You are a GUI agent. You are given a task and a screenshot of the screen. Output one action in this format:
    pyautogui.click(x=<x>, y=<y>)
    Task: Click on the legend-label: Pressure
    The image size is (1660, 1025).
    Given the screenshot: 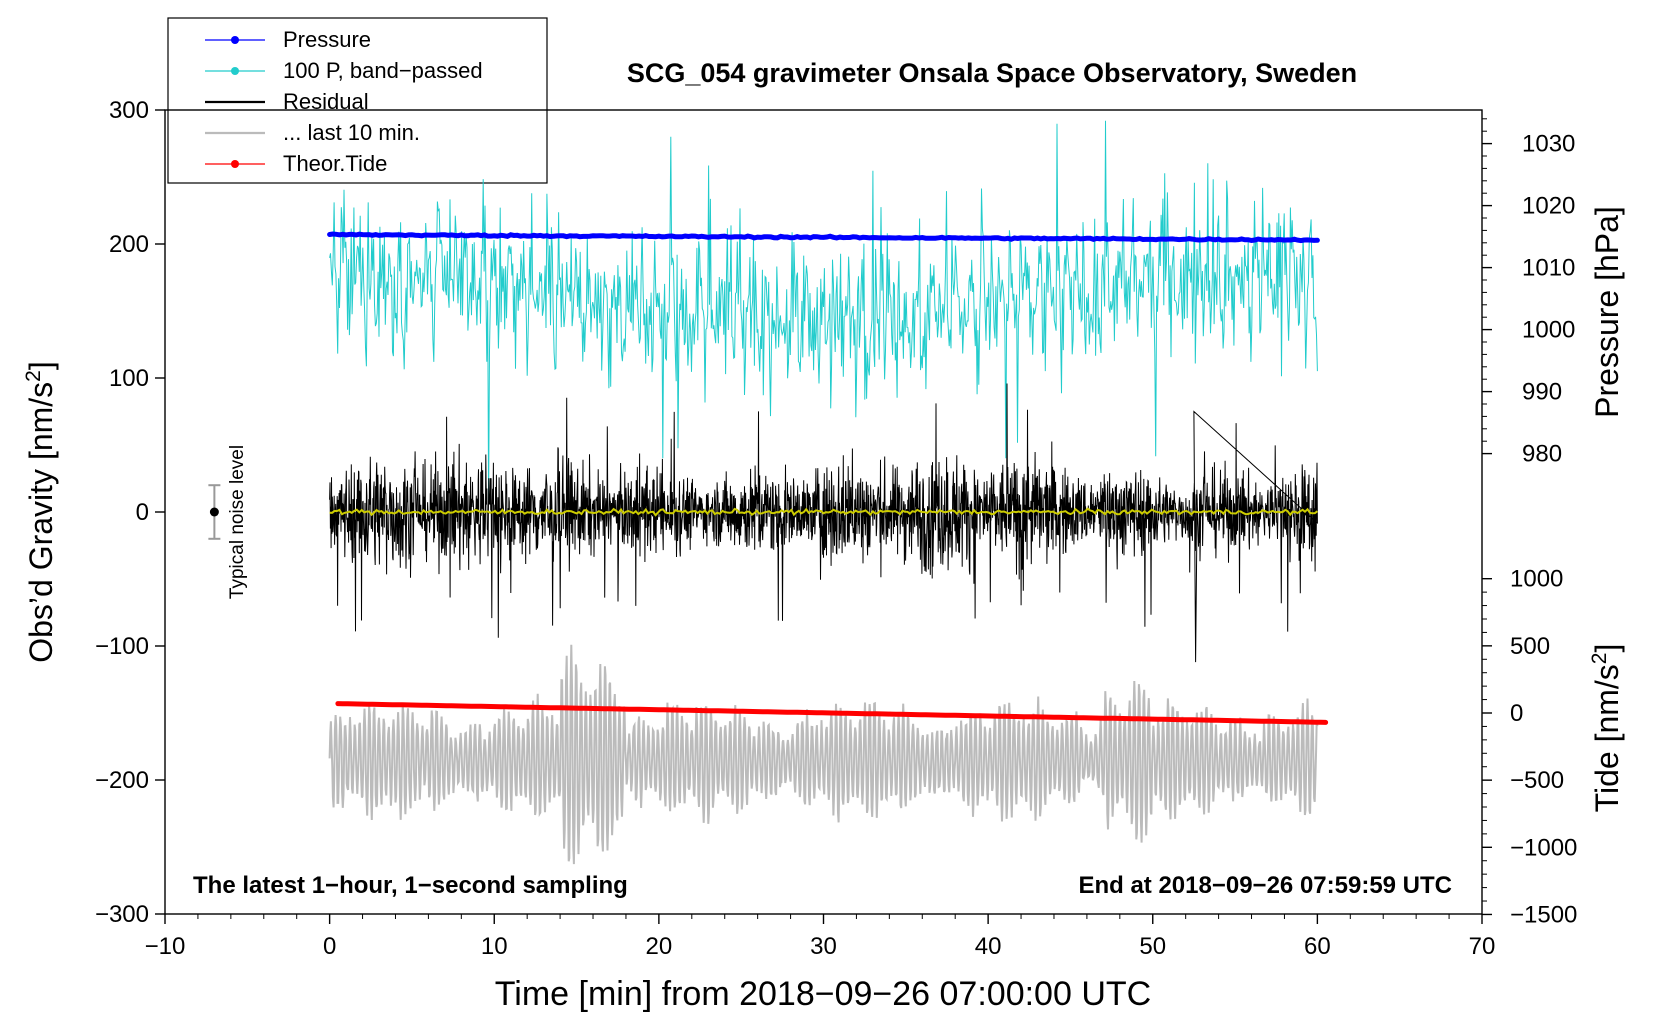 What is the action you would take?
    pyautogui.click(x=327, y=39)
    